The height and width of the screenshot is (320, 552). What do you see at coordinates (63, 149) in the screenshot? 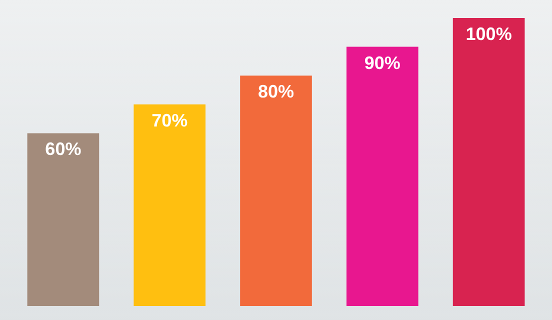
I see `data-label: 60%` at bounding box center [63, 149].